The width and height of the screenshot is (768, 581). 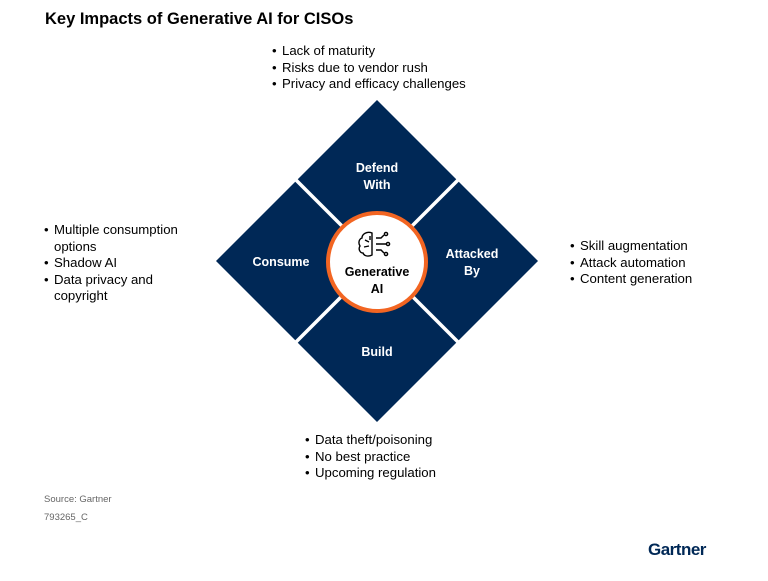 I want to click on center-label-line1: Generative, so click(x=377, y=272).